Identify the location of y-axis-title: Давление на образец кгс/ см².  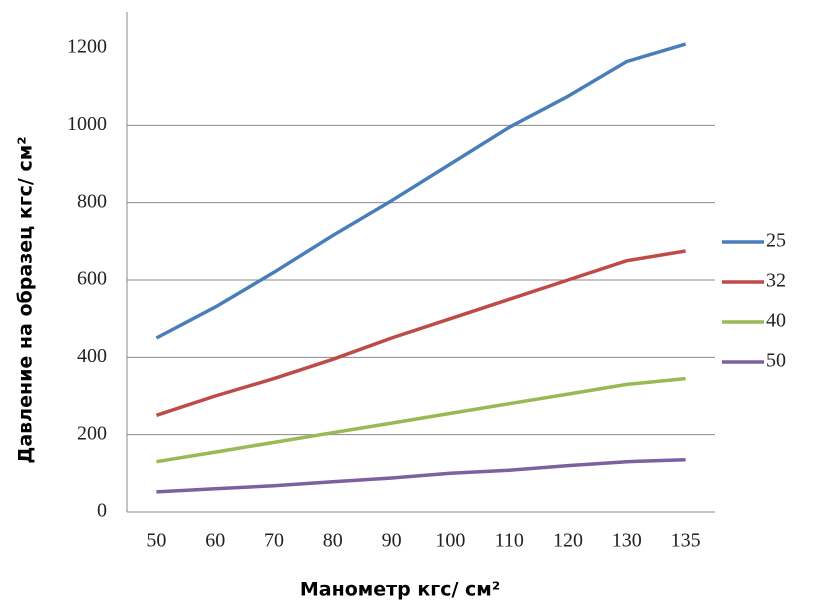
(26, 299).